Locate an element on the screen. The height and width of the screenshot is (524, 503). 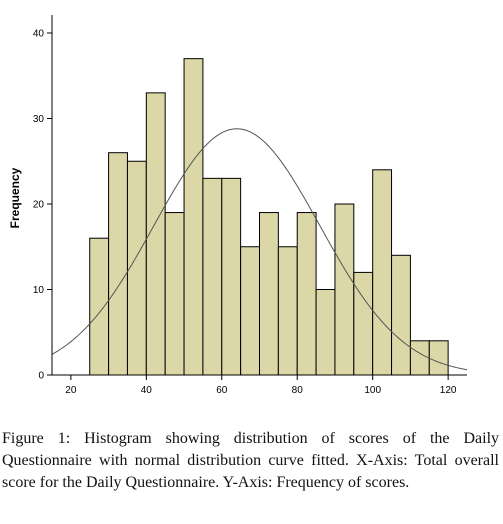
y-tick-label: 30 is located at coordinates (39, 119).